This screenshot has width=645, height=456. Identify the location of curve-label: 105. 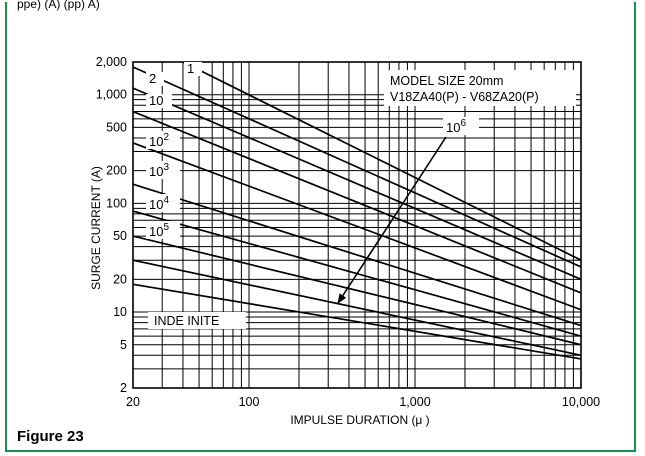
(159, 230).